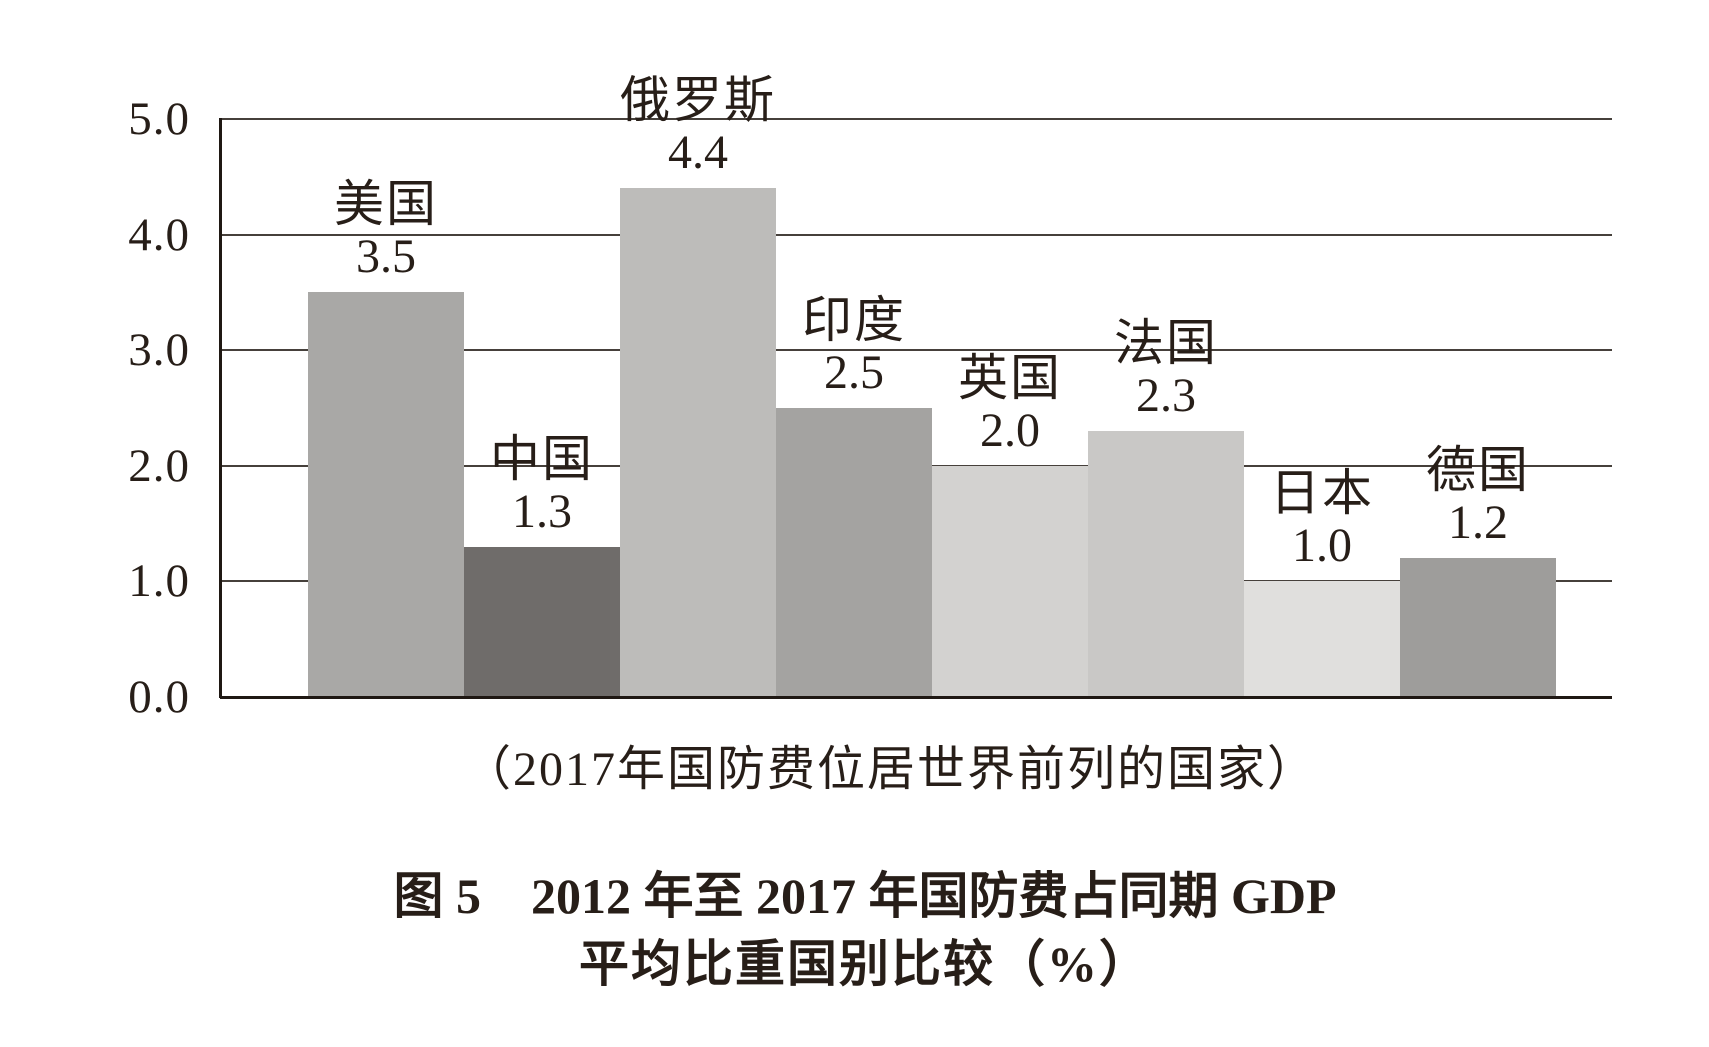  What do you see at coordinates (220, 408) in the screenshot?
I see `y-axis-line` at bounding box center [220, 408].